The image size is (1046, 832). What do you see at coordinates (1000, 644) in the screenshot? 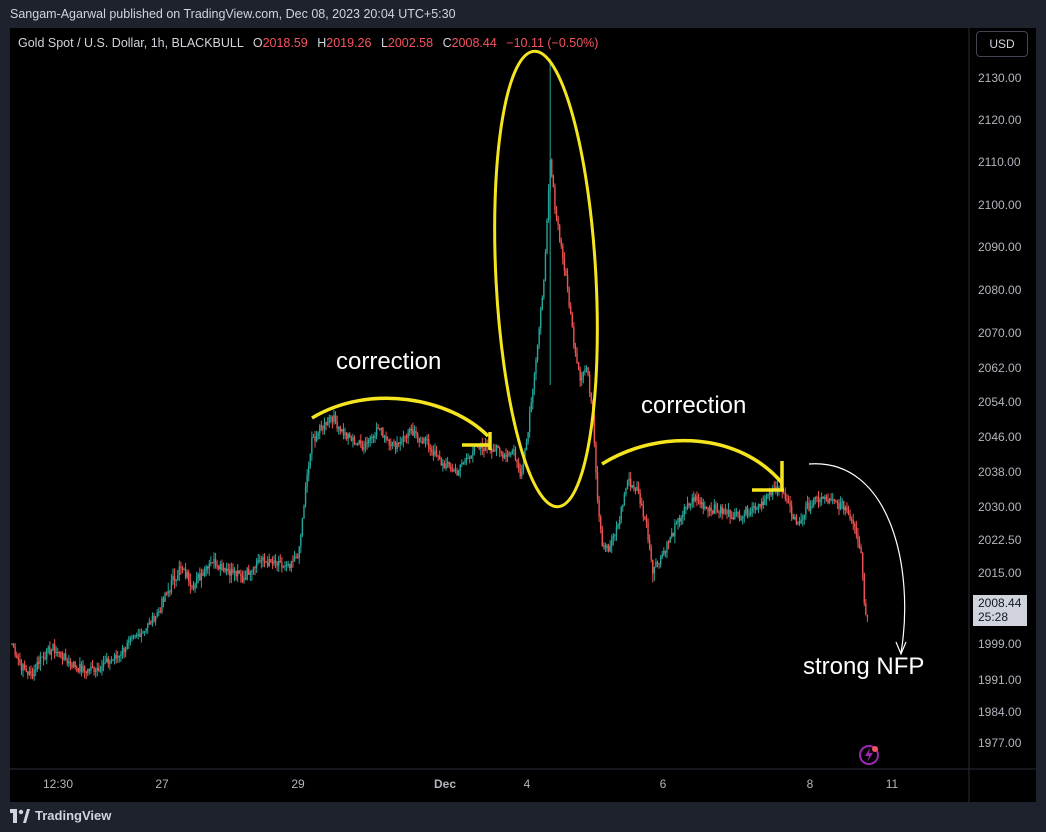
I see `y-tick-label: 1999.00` at bounding box center [1000, 644].